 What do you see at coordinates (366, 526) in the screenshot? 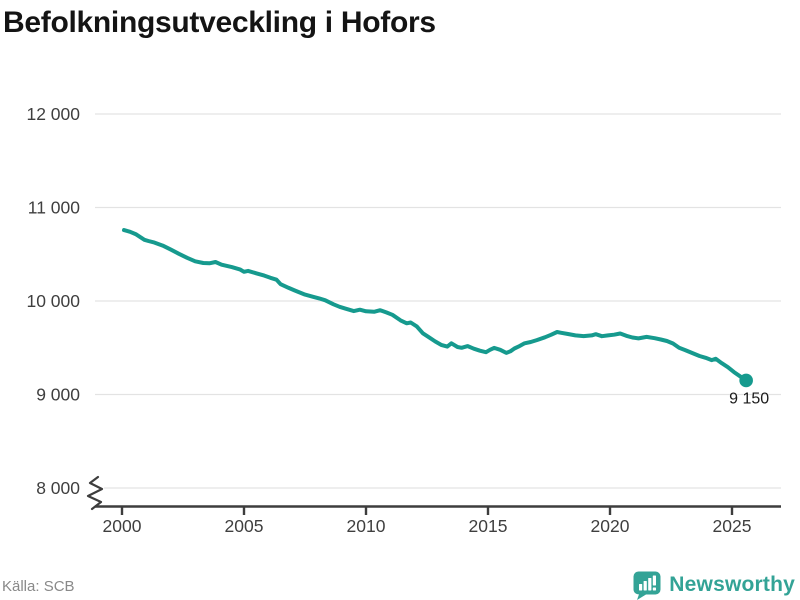
I see `x-axis-tick-label: 2010` at bounding box center [366, 526].